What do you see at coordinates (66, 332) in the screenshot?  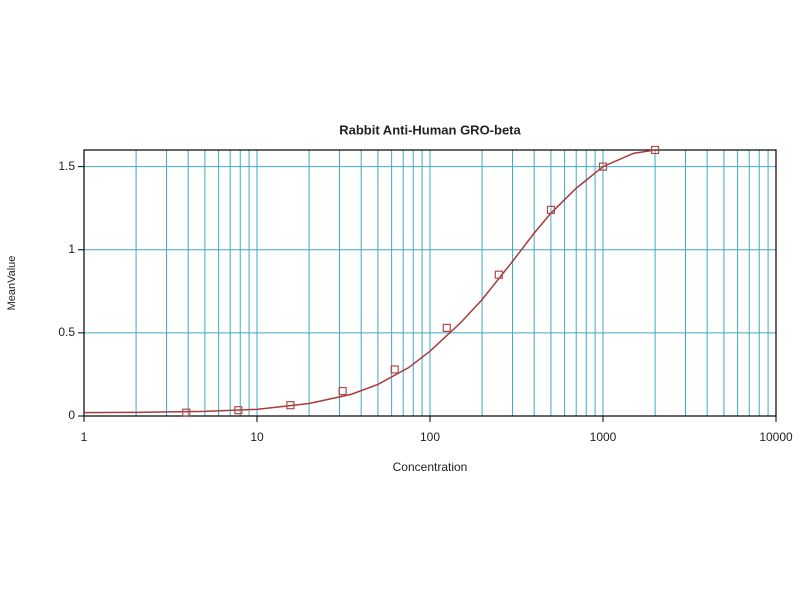 I see `y-tick-label: 0.5` at bounding box center [66, 332].